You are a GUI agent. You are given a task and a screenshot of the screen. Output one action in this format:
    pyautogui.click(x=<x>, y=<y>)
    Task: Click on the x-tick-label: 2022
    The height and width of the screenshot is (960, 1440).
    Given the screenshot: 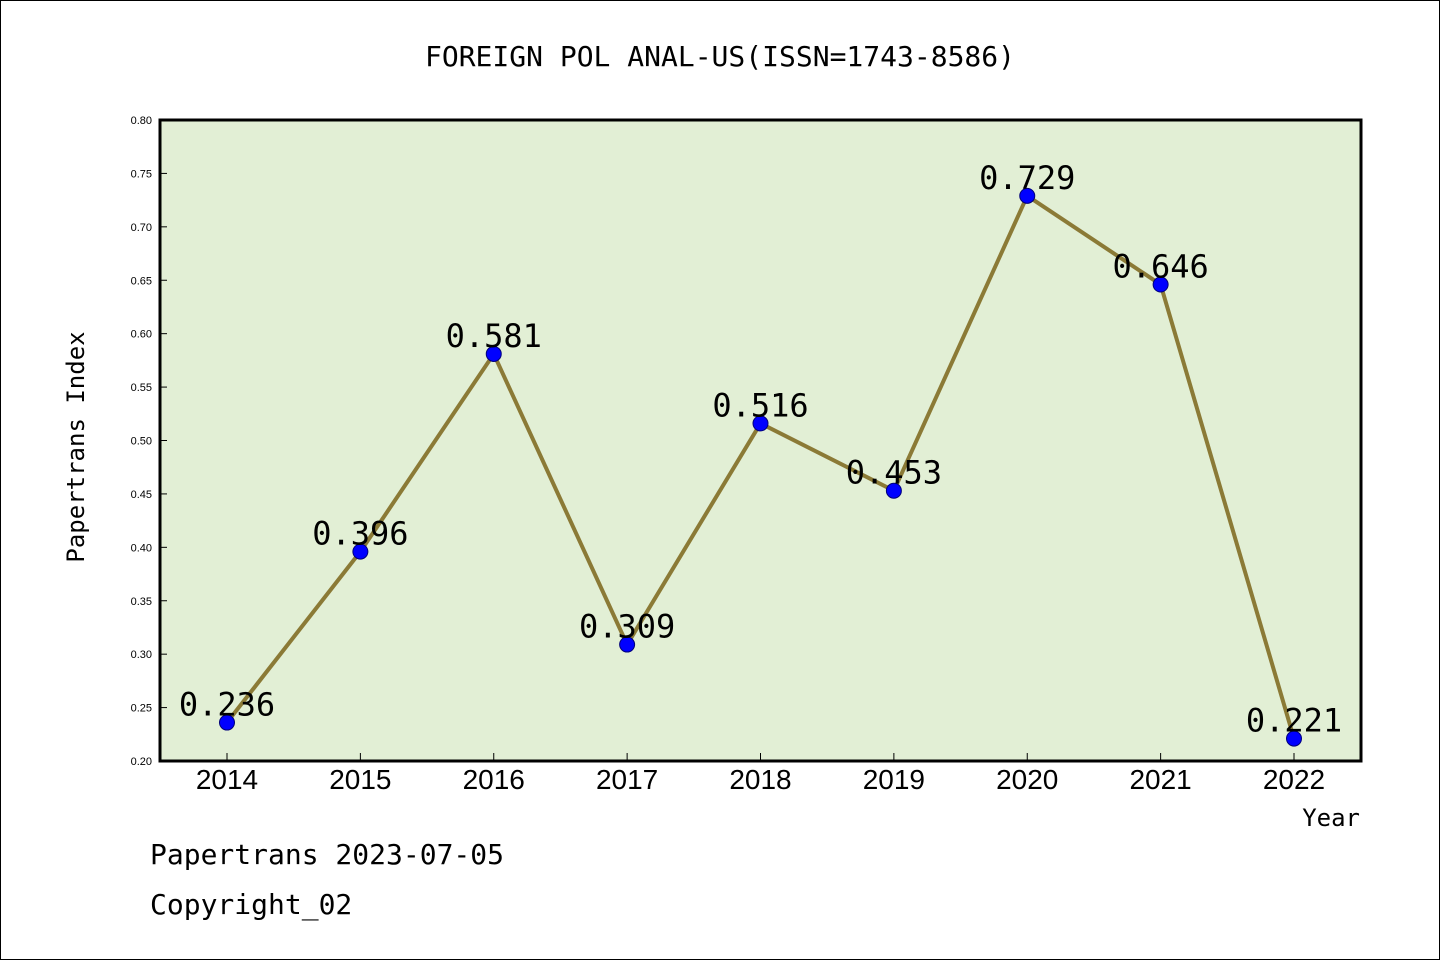 What is the action you would take?
    pyautogui.click(x=1294, y=779)
    